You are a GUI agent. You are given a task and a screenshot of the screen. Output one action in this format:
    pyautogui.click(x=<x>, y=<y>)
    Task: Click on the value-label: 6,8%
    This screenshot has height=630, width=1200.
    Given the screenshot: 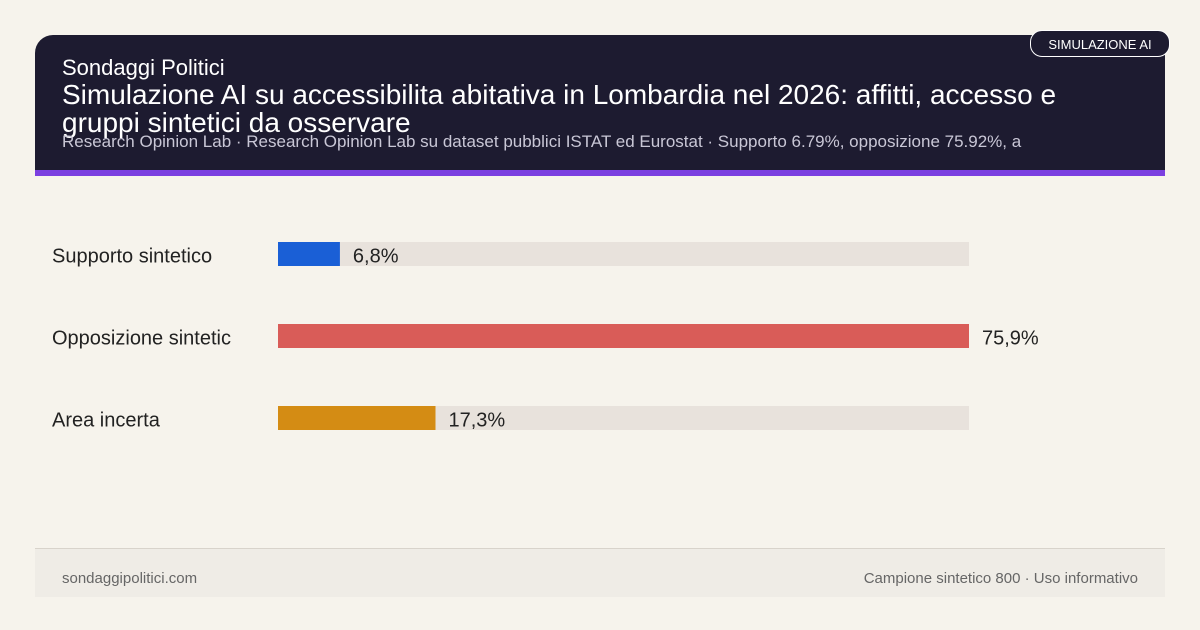 What is the action you would take?
    pyautogui.click(x=376, y=256)
    